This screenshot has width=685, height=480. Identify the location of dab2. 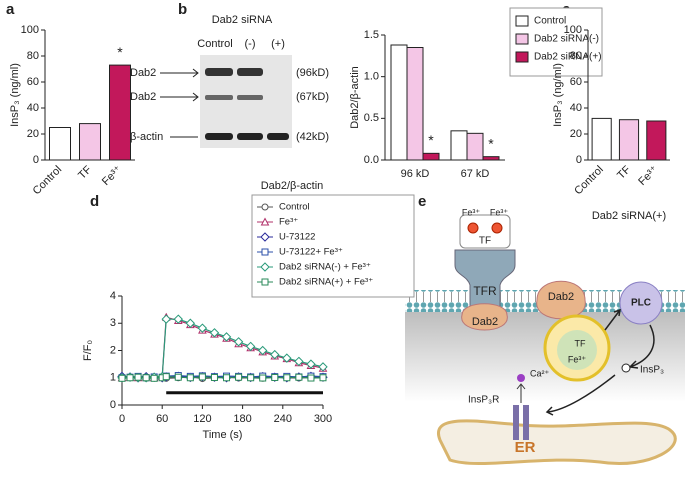
(484, 317).